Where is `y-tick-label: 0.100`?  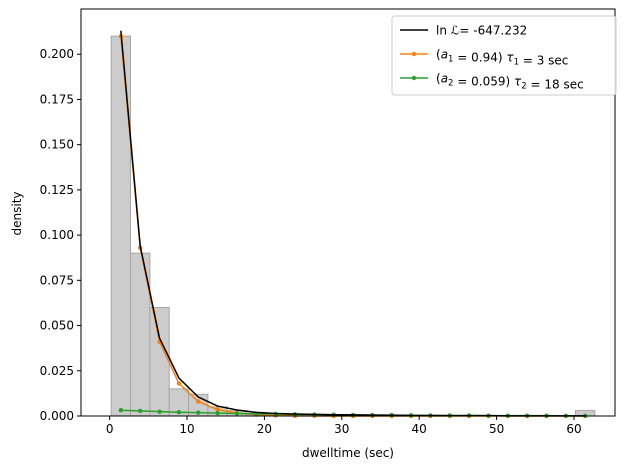
y-tick-label: 0.100 is located at coordinates (57, 235).